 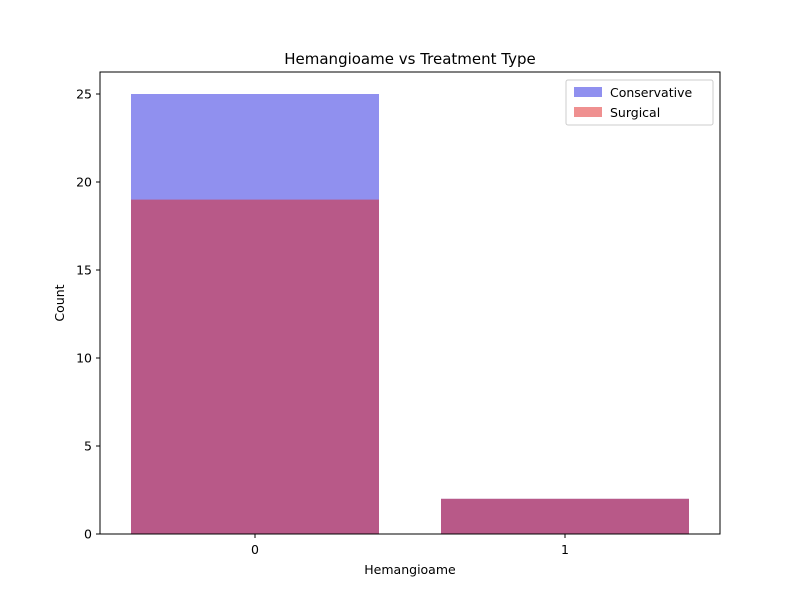 What do you see at coordinates (88, 314) in the screenshot?
I see `y-axis-ticks: 0 5 10 15 20 25` at bounding box center [88, 314].